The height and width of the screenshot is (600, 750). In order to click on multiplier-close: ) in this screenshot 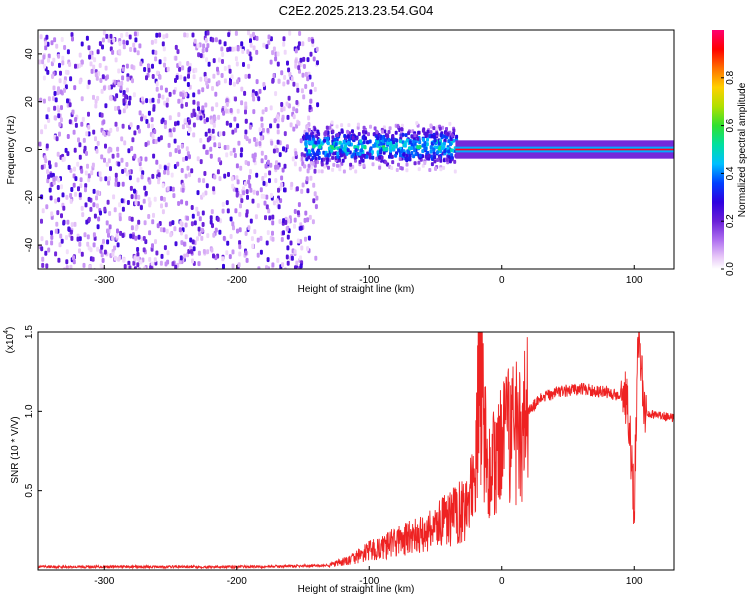, I will do `click(10, 328)`.